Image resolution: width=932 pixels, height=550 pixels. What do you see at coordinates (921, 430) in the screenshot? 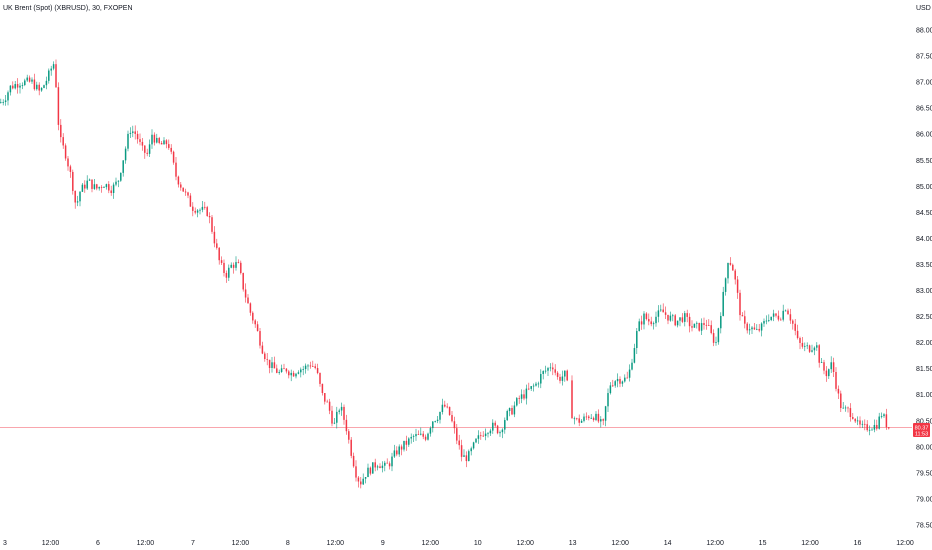
I see `last-price-tag: 80.37 11:53` at bounding box center [921, 430].